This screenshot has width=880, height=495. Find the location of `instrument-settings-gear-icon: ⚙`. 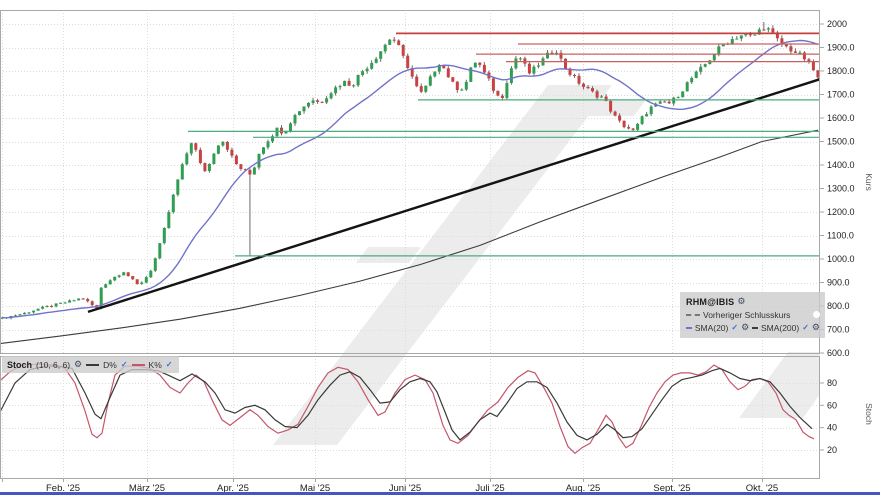

instrument-settings-gear-icon: ⚙ is located at coordinates (741, 301).